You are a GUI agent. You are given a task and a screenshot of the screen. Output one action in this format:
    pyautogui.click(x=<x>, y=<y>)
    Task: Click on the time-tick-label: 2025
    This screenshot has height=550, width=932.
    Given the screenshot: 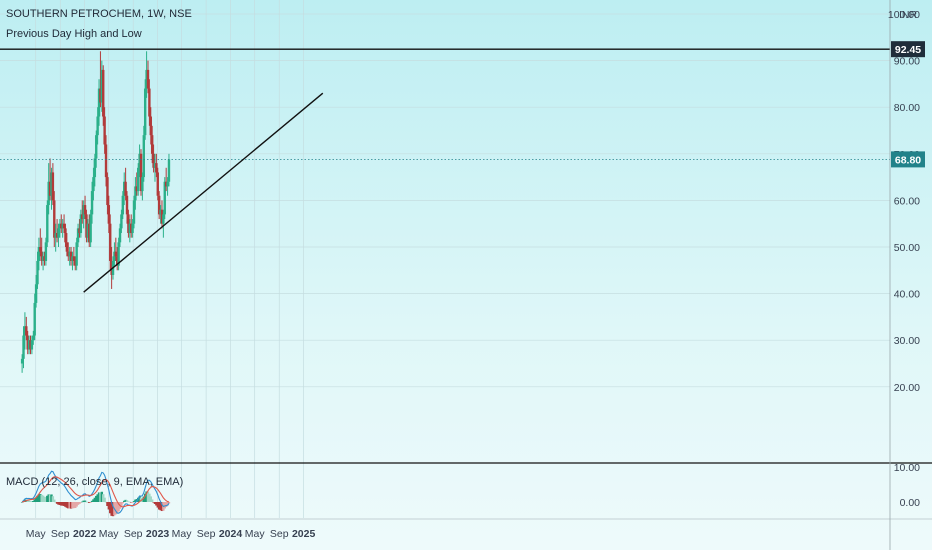 What is the action you would take?
    pyautogui.click(x=304, y=534)
    